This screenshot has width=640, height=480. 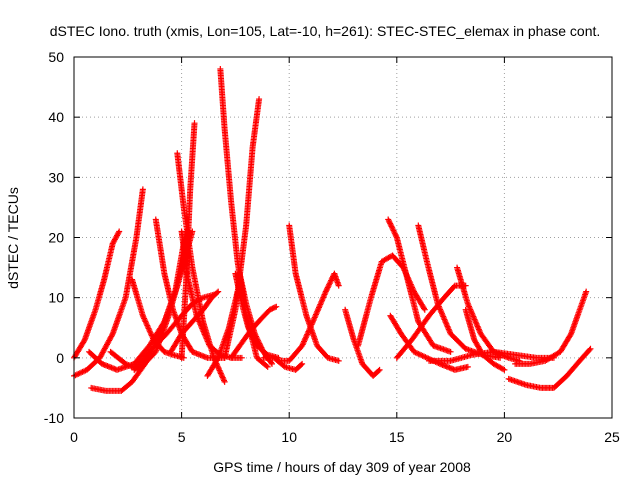 I want to click on x-tick-label: 5, so click(x=182, y=437).